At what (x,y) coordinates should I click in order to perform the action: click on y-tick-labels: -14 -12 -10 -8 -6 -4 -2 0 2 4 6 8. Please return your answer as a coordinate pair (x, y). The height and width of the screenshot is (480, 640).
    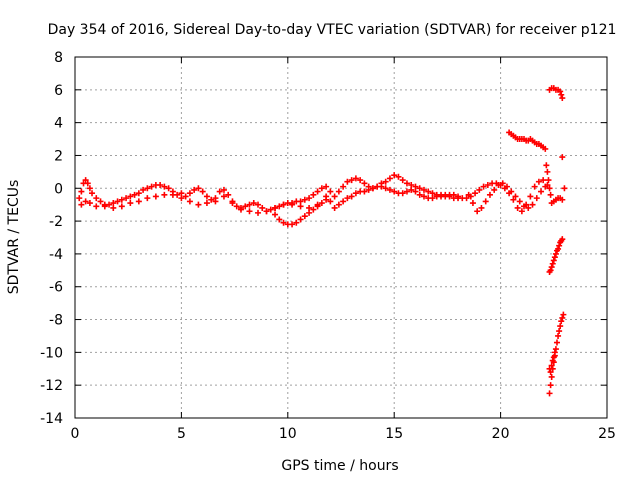
    Looking at the image, I should click on (51, 238).